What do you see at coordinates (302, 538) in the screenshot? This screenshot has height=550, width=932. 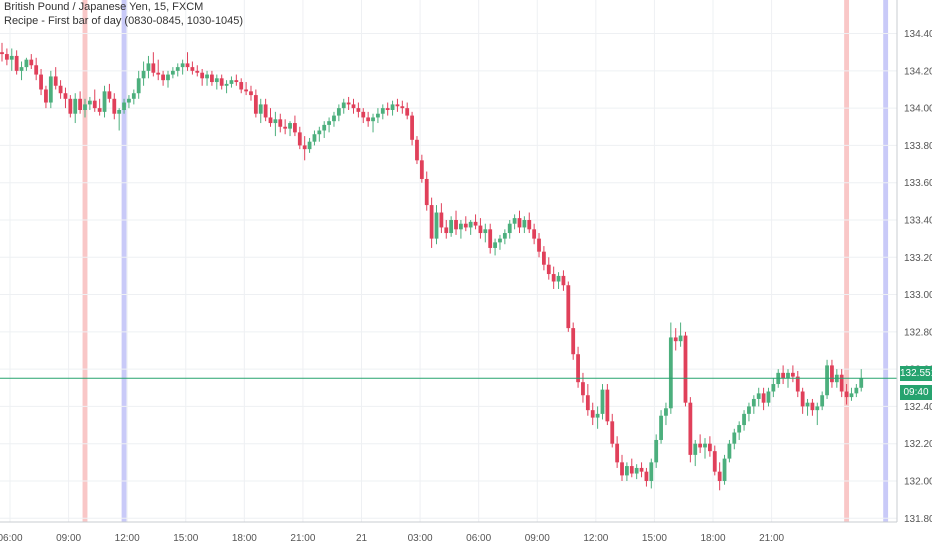 I see `x-tick-label: 21:00` at bounding box center [302, 538].